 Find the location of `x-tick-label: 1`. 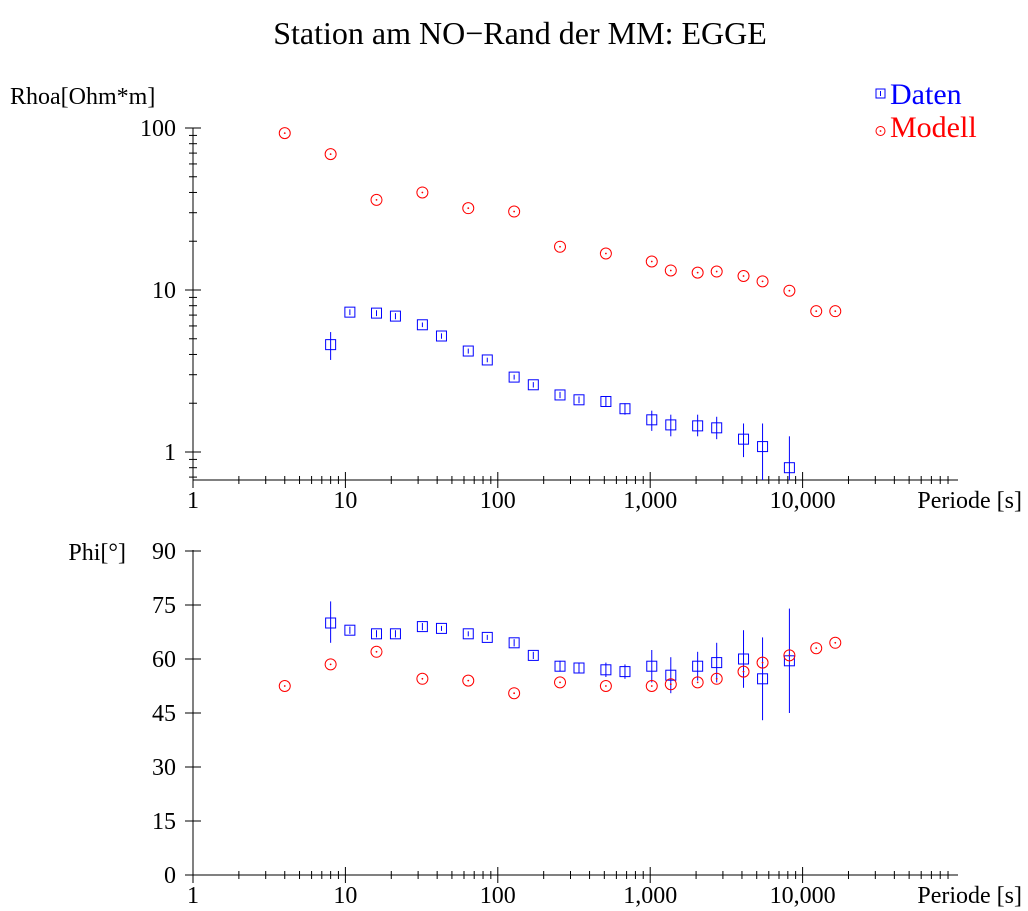

x-tick-label: 1 is located at coordinates (193, 501).